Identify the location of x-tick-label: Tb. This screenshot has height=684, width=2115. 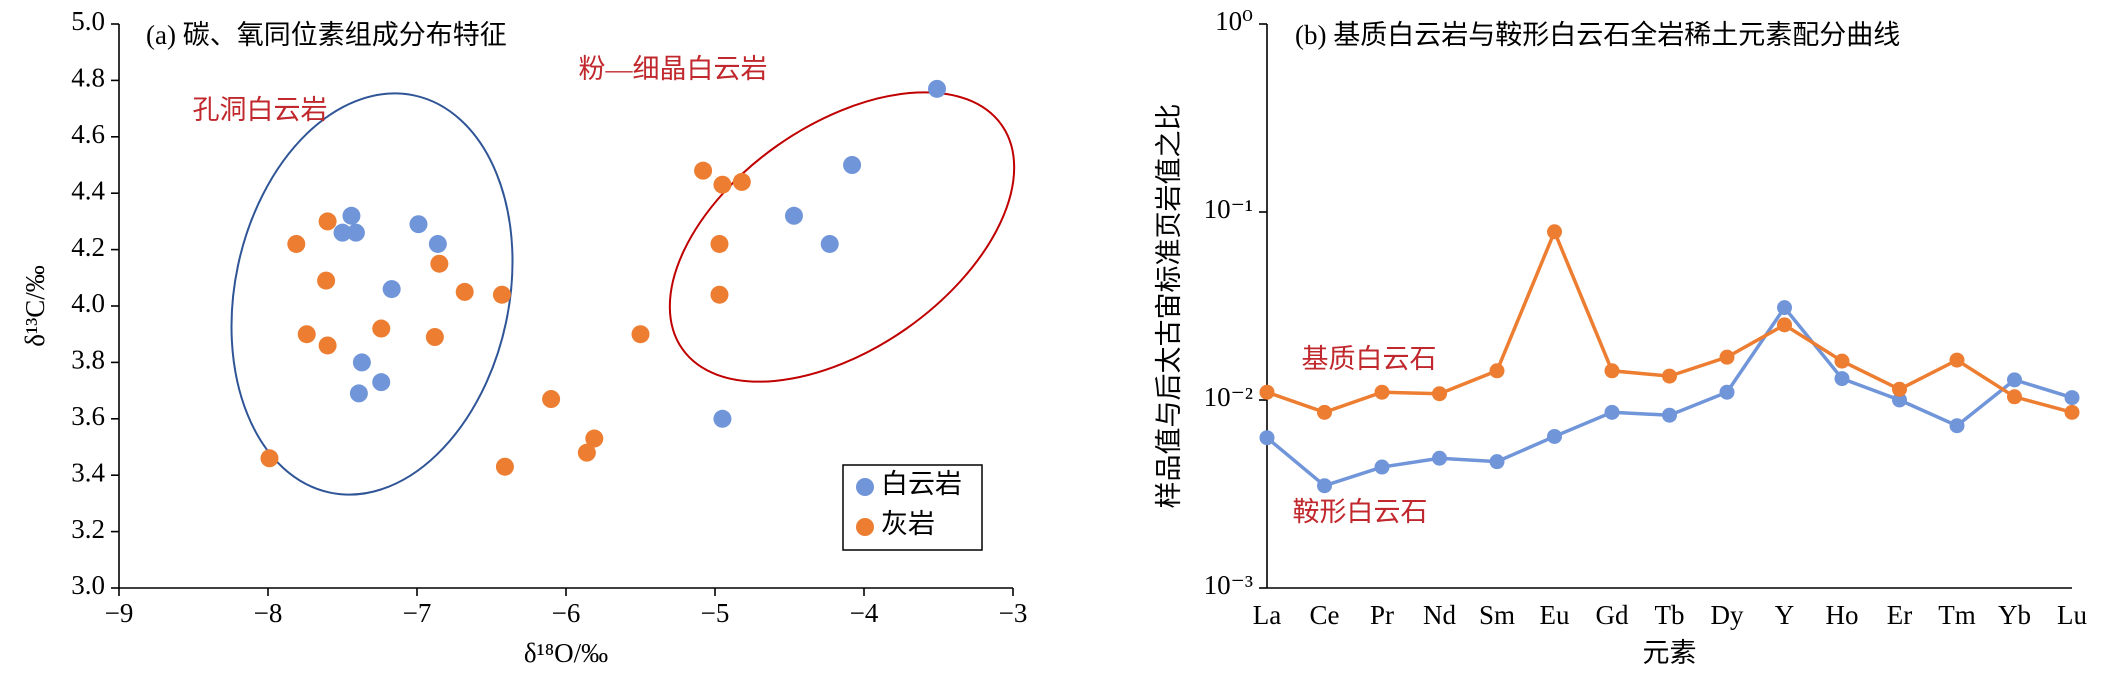
(1670, 615).